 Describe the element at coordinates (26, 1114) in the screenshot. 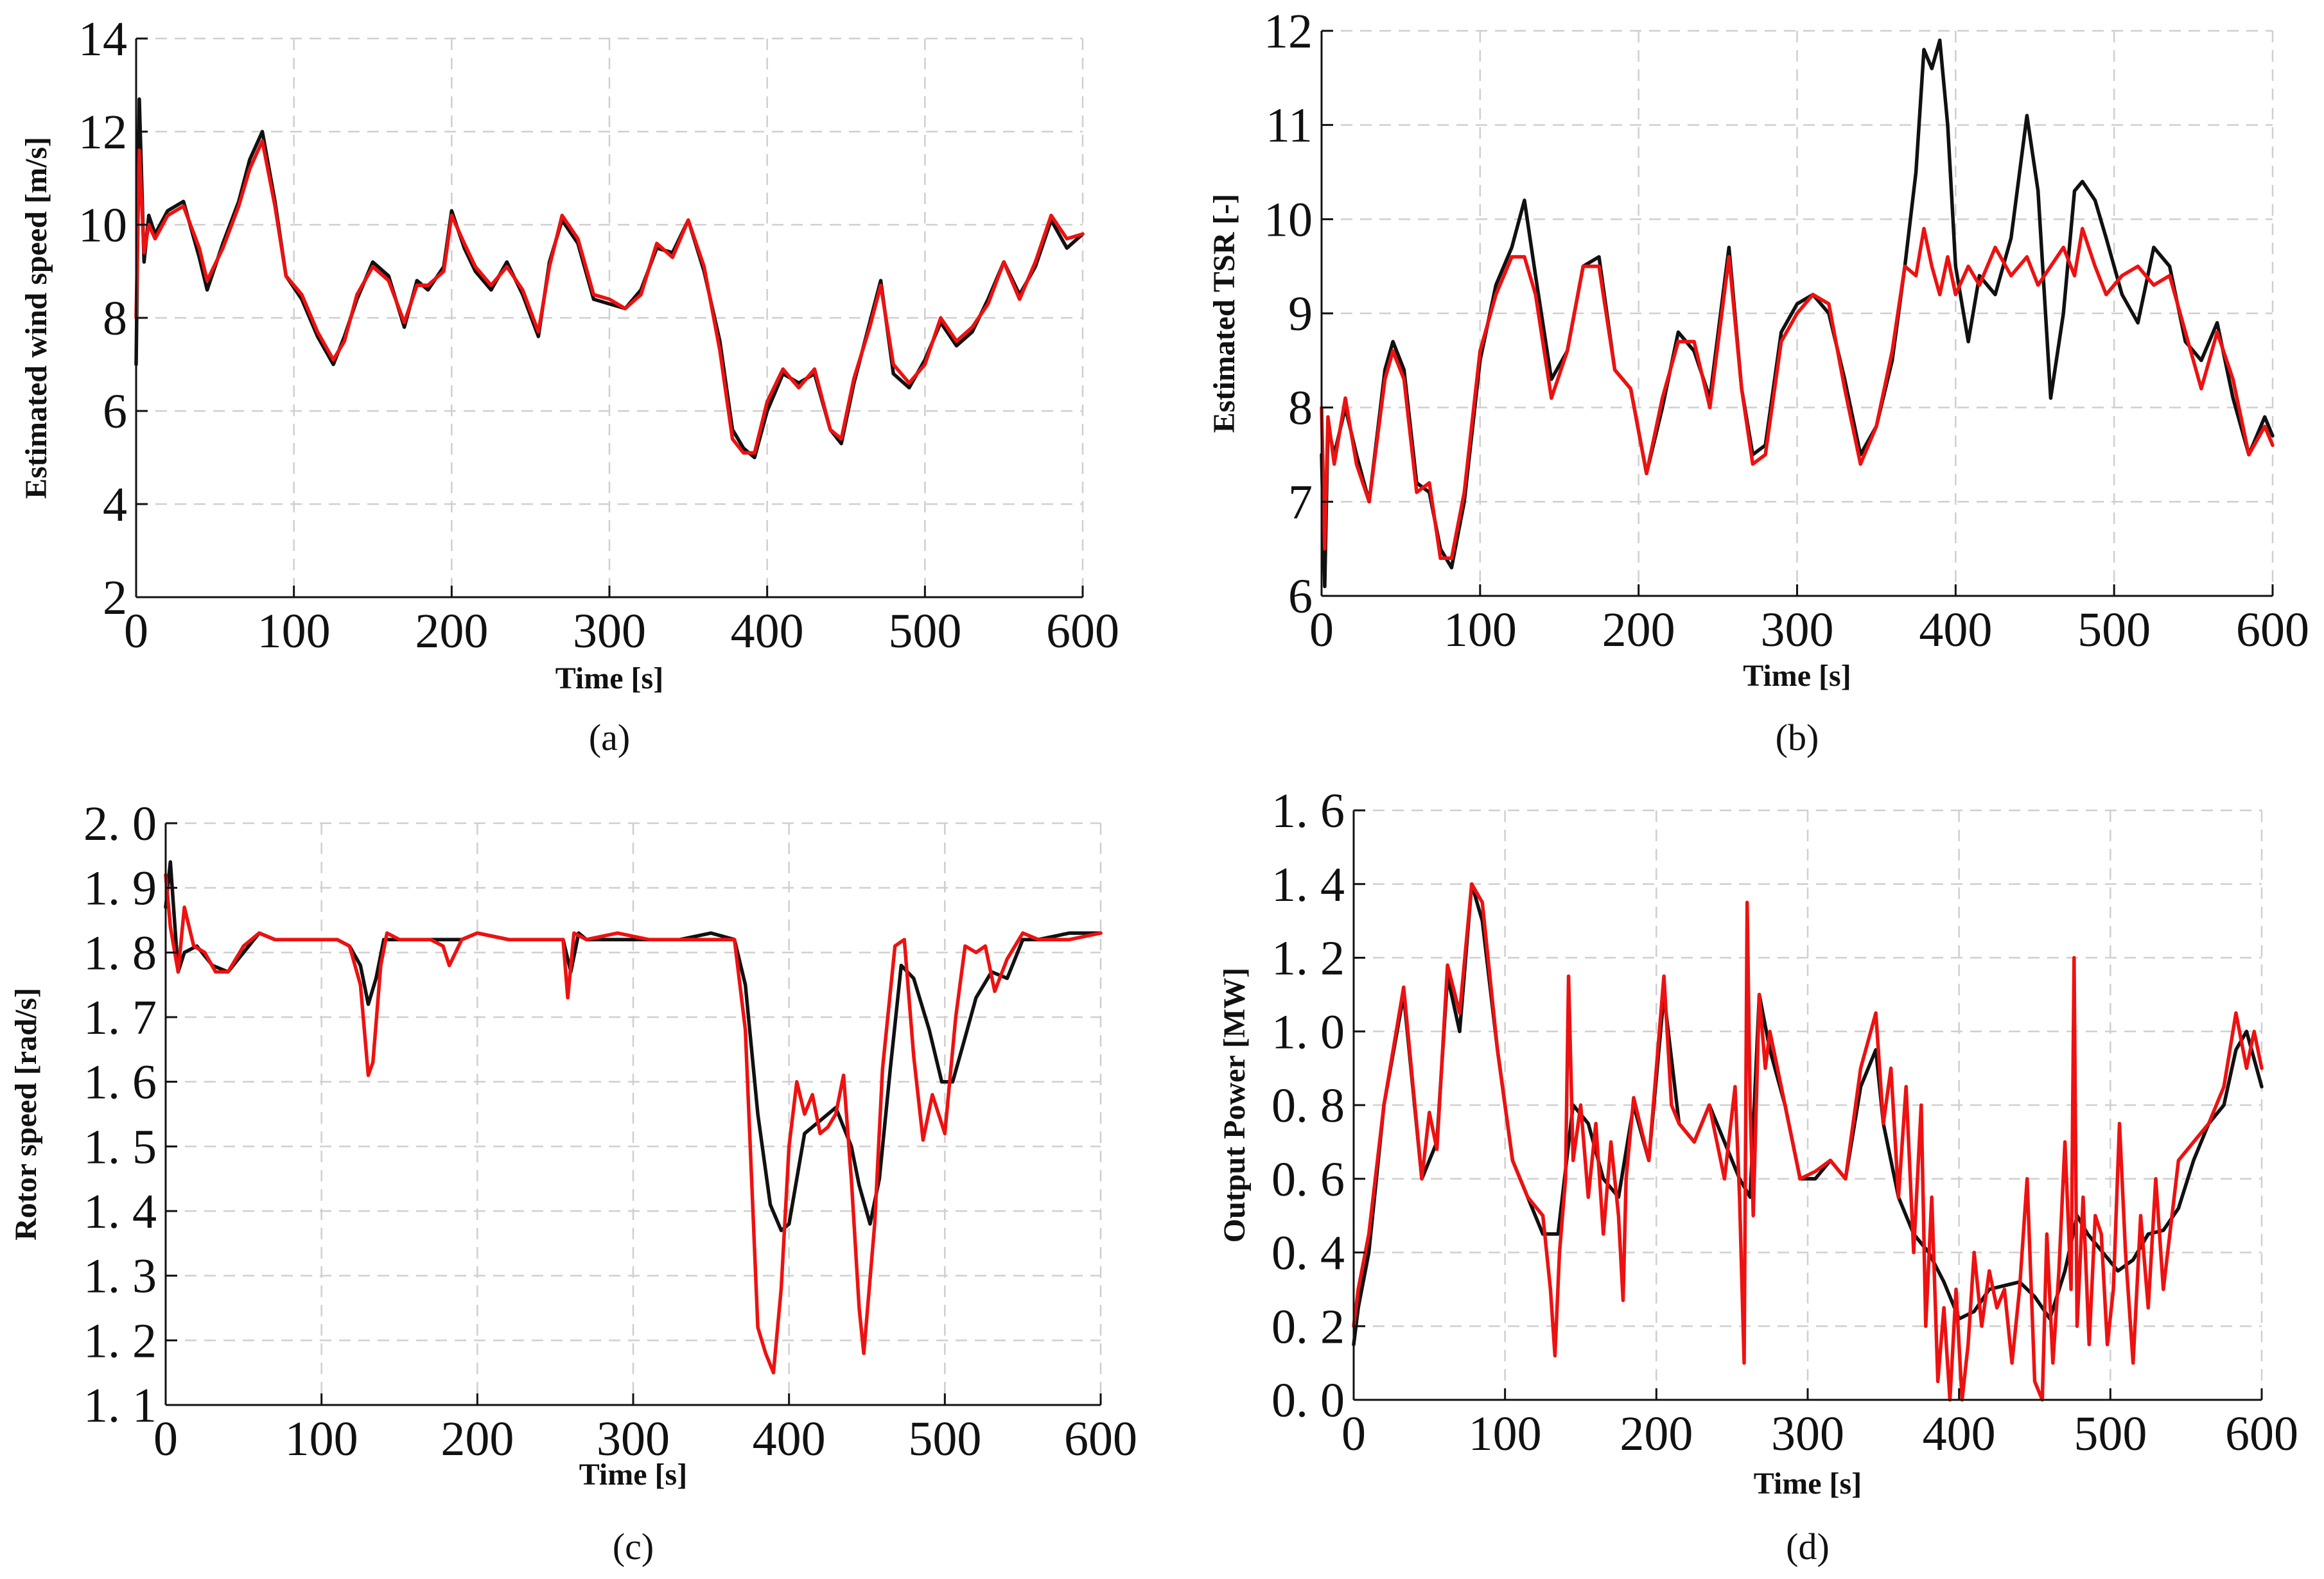

I see `y-axis-title: Rotor speed [rad/s]` at that location.